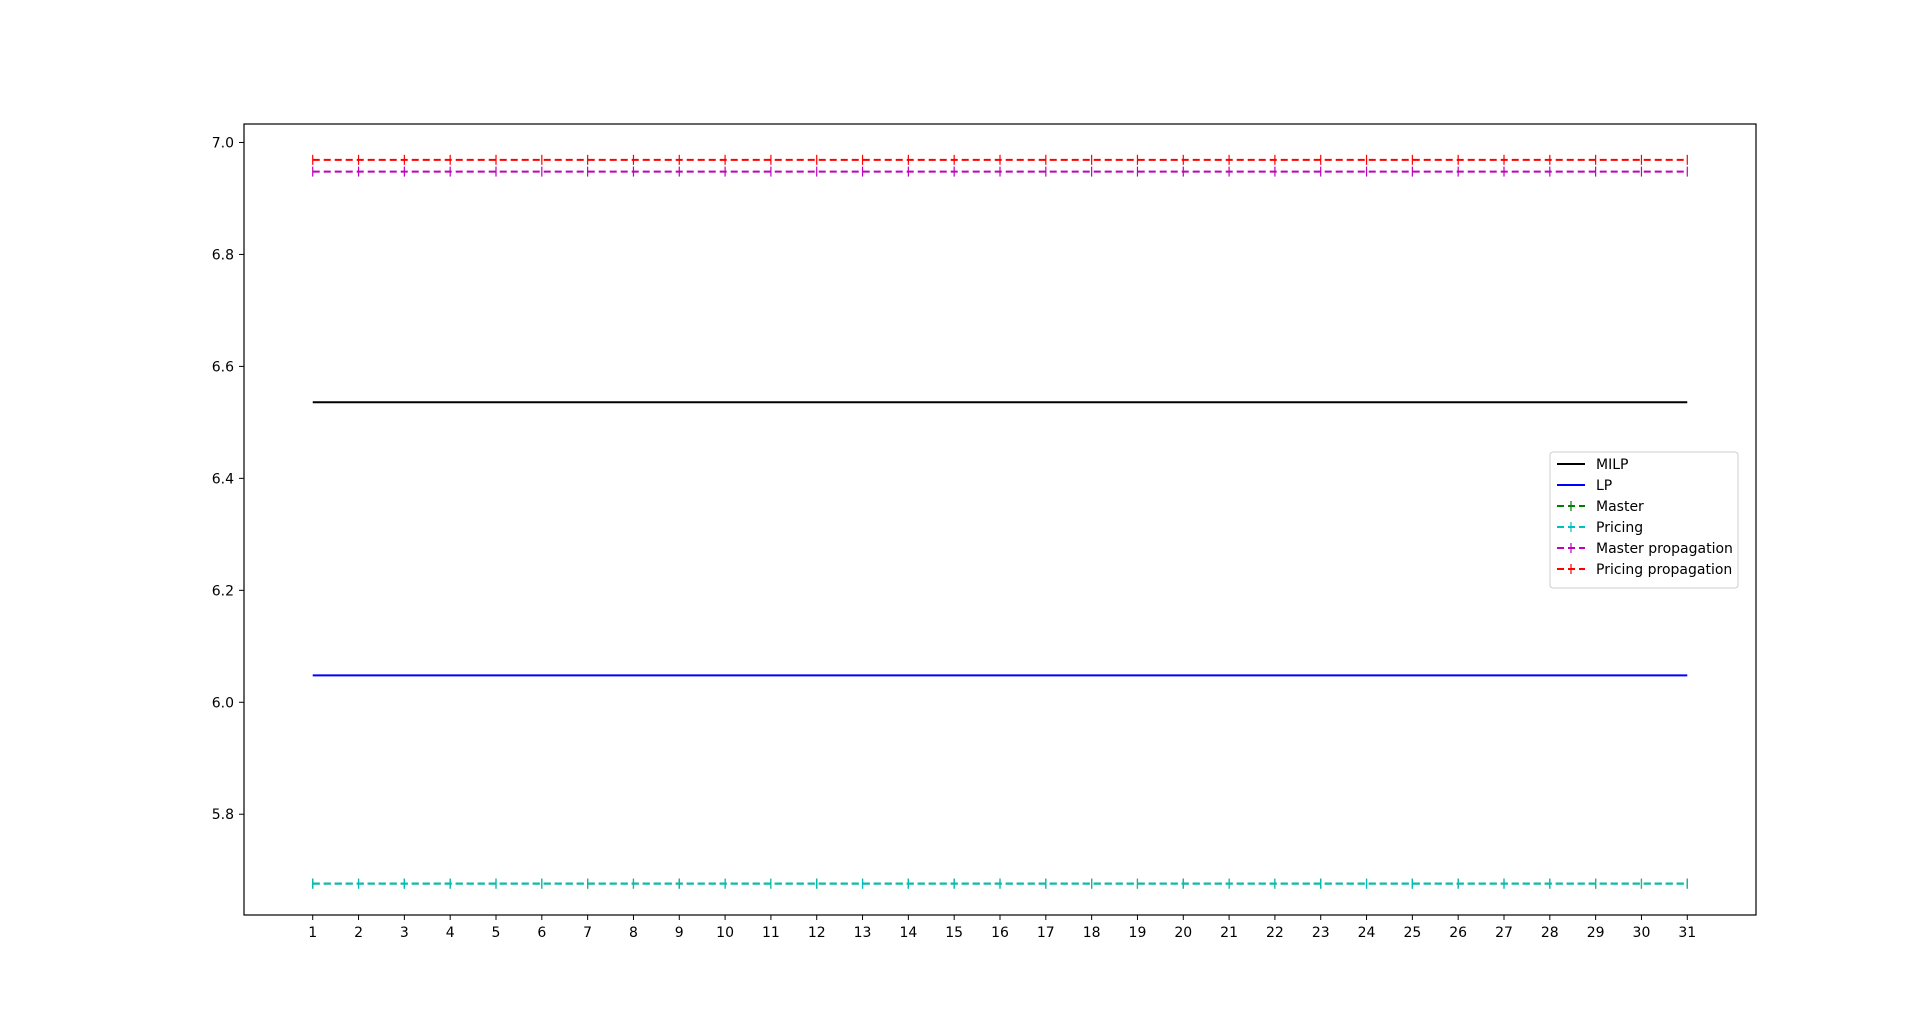  Describe the element at coordinates (633, 933) in the screenshot. I see `x-tick-label: 8` at that location.